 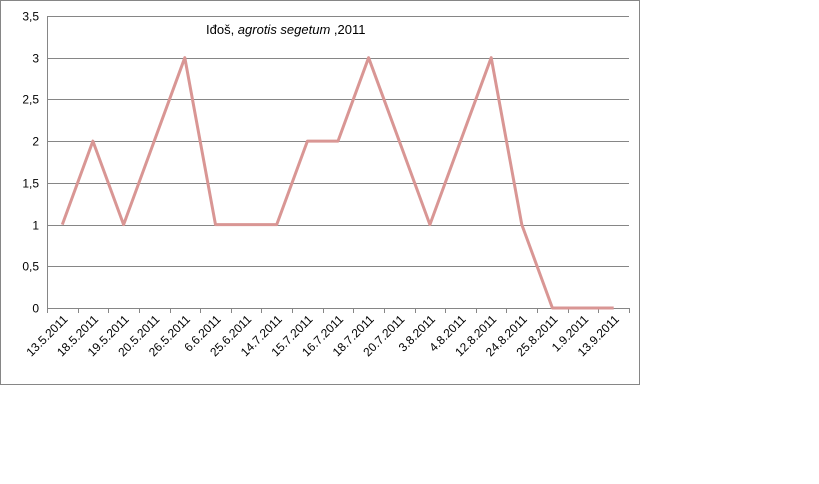 What do you see at coordinates (35, 309) in the screenshot?
I see `y-tick-label: 0` at bounding box center [35, 309].